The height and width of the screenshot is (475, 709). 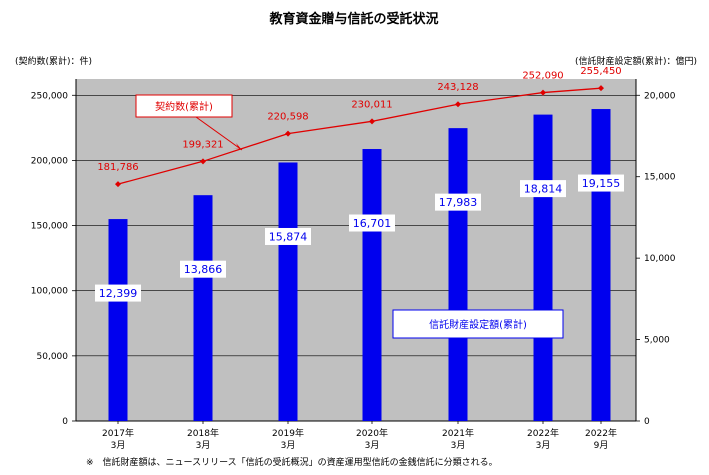 I want to click on bar-value-label: 12,399, so click(x=118, y=293).